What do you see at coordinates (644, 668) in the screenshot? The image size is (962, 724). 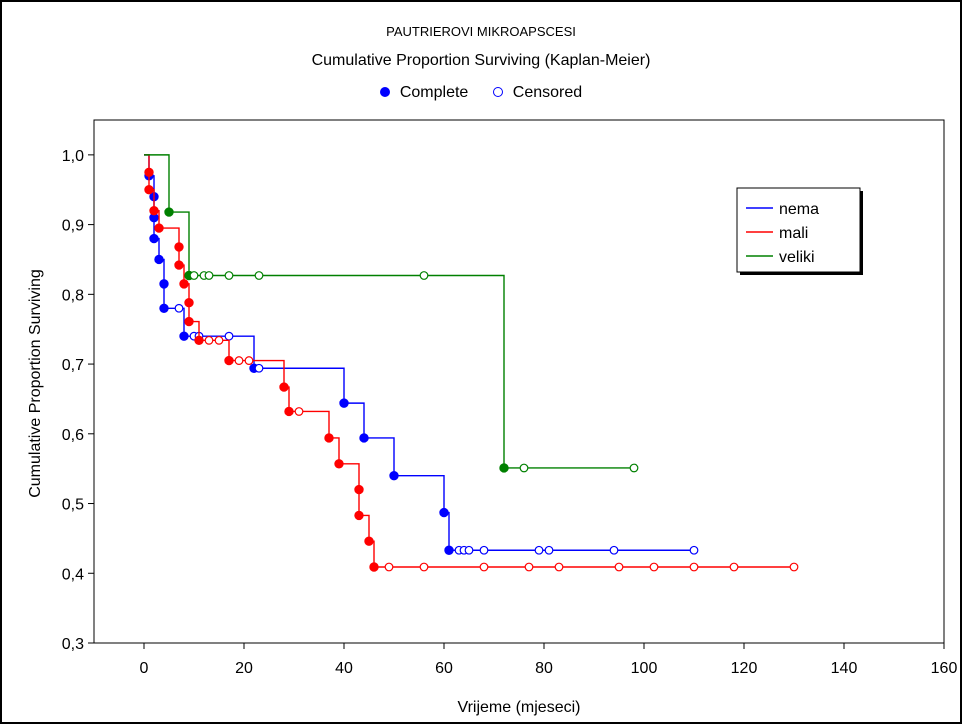 I see `x-tick-label: 100` at bounding box center [644, 668].